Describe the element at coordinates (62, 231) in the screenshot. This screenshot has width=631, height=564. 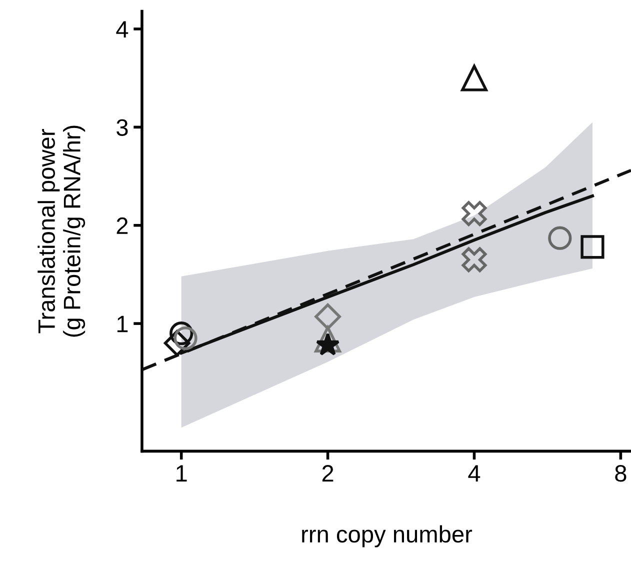
I see `y-axis-title: Translational power (g Protein/g RNA/hr)` at that location.